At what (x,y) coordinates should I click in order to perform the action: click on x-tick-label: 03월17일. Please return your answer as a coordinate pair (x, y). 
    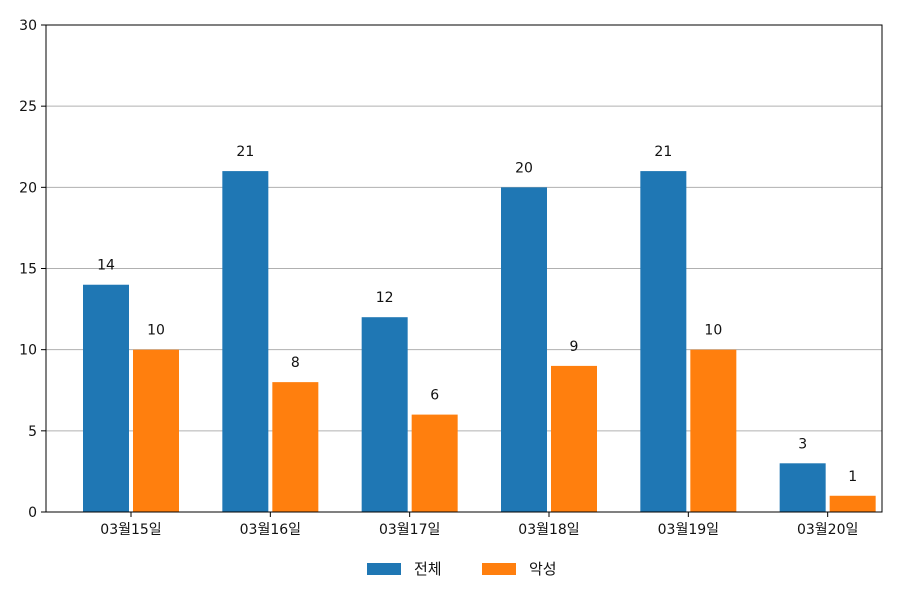
    Looking at the image, I should click on (409, 530).